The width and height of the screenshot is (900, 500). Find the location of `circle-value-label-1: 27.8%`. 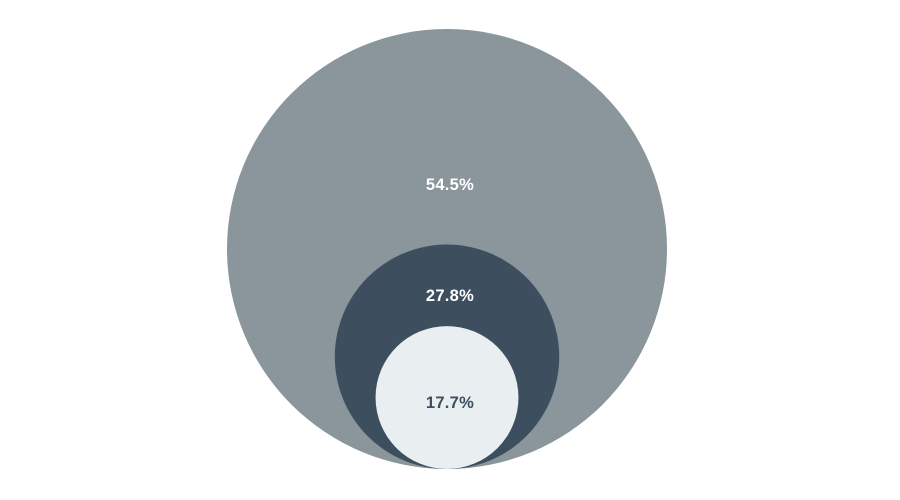

circle-value-label-1: 27.8% is located at coordinates (450, 296).